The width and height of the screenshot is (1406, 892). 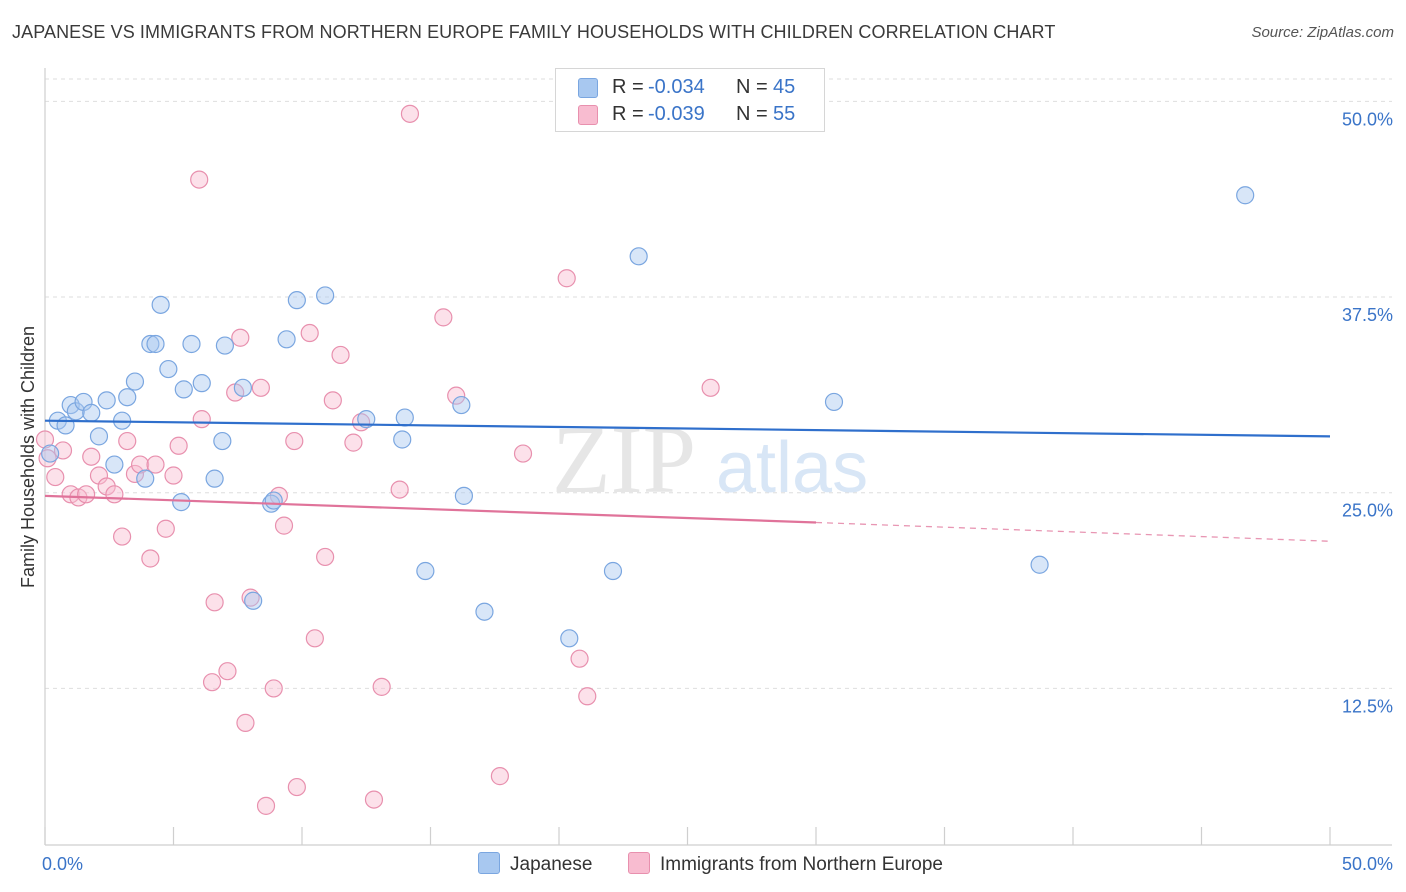 I want to click on bottom-legend-swatch-immigrants, so click(x=639, y=863).